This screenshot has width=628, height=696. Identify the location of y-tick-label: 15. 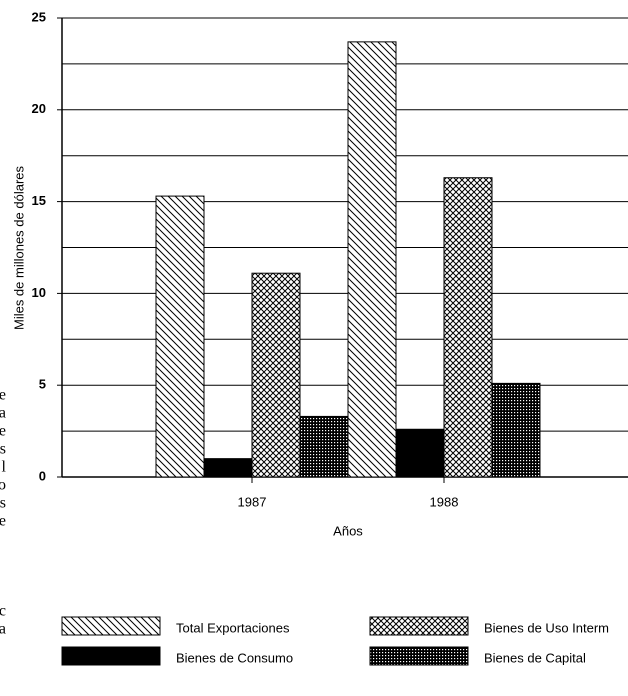
(39, 200).